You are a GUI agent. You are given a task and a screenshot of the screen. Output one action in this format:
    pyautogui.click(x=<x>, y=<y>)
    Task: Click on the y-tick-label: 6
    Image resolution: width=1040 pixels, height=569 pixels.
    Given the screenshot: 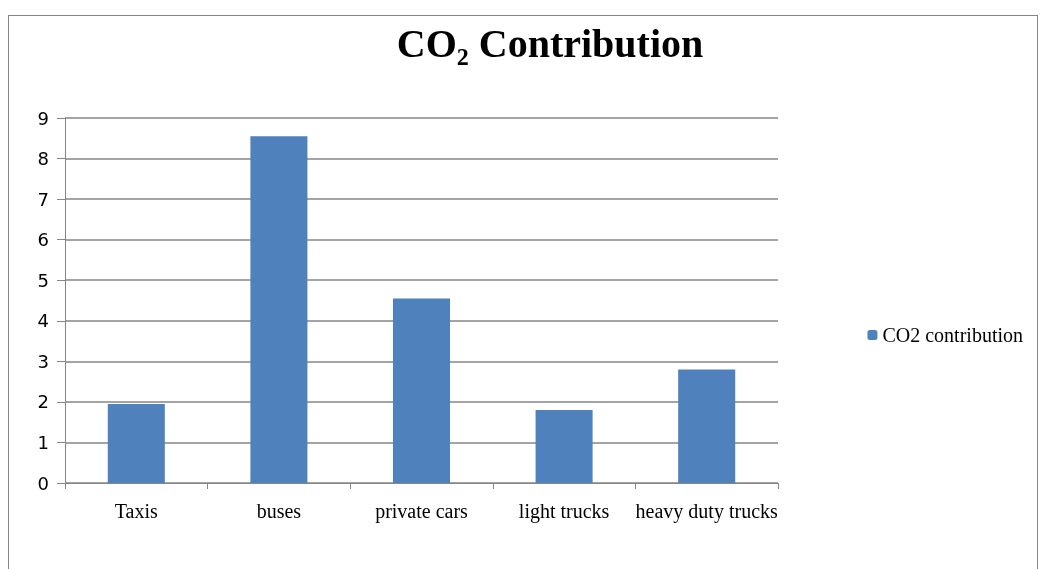 What is the action you would take?
    pyautogui.click(x=43, y=240)
    